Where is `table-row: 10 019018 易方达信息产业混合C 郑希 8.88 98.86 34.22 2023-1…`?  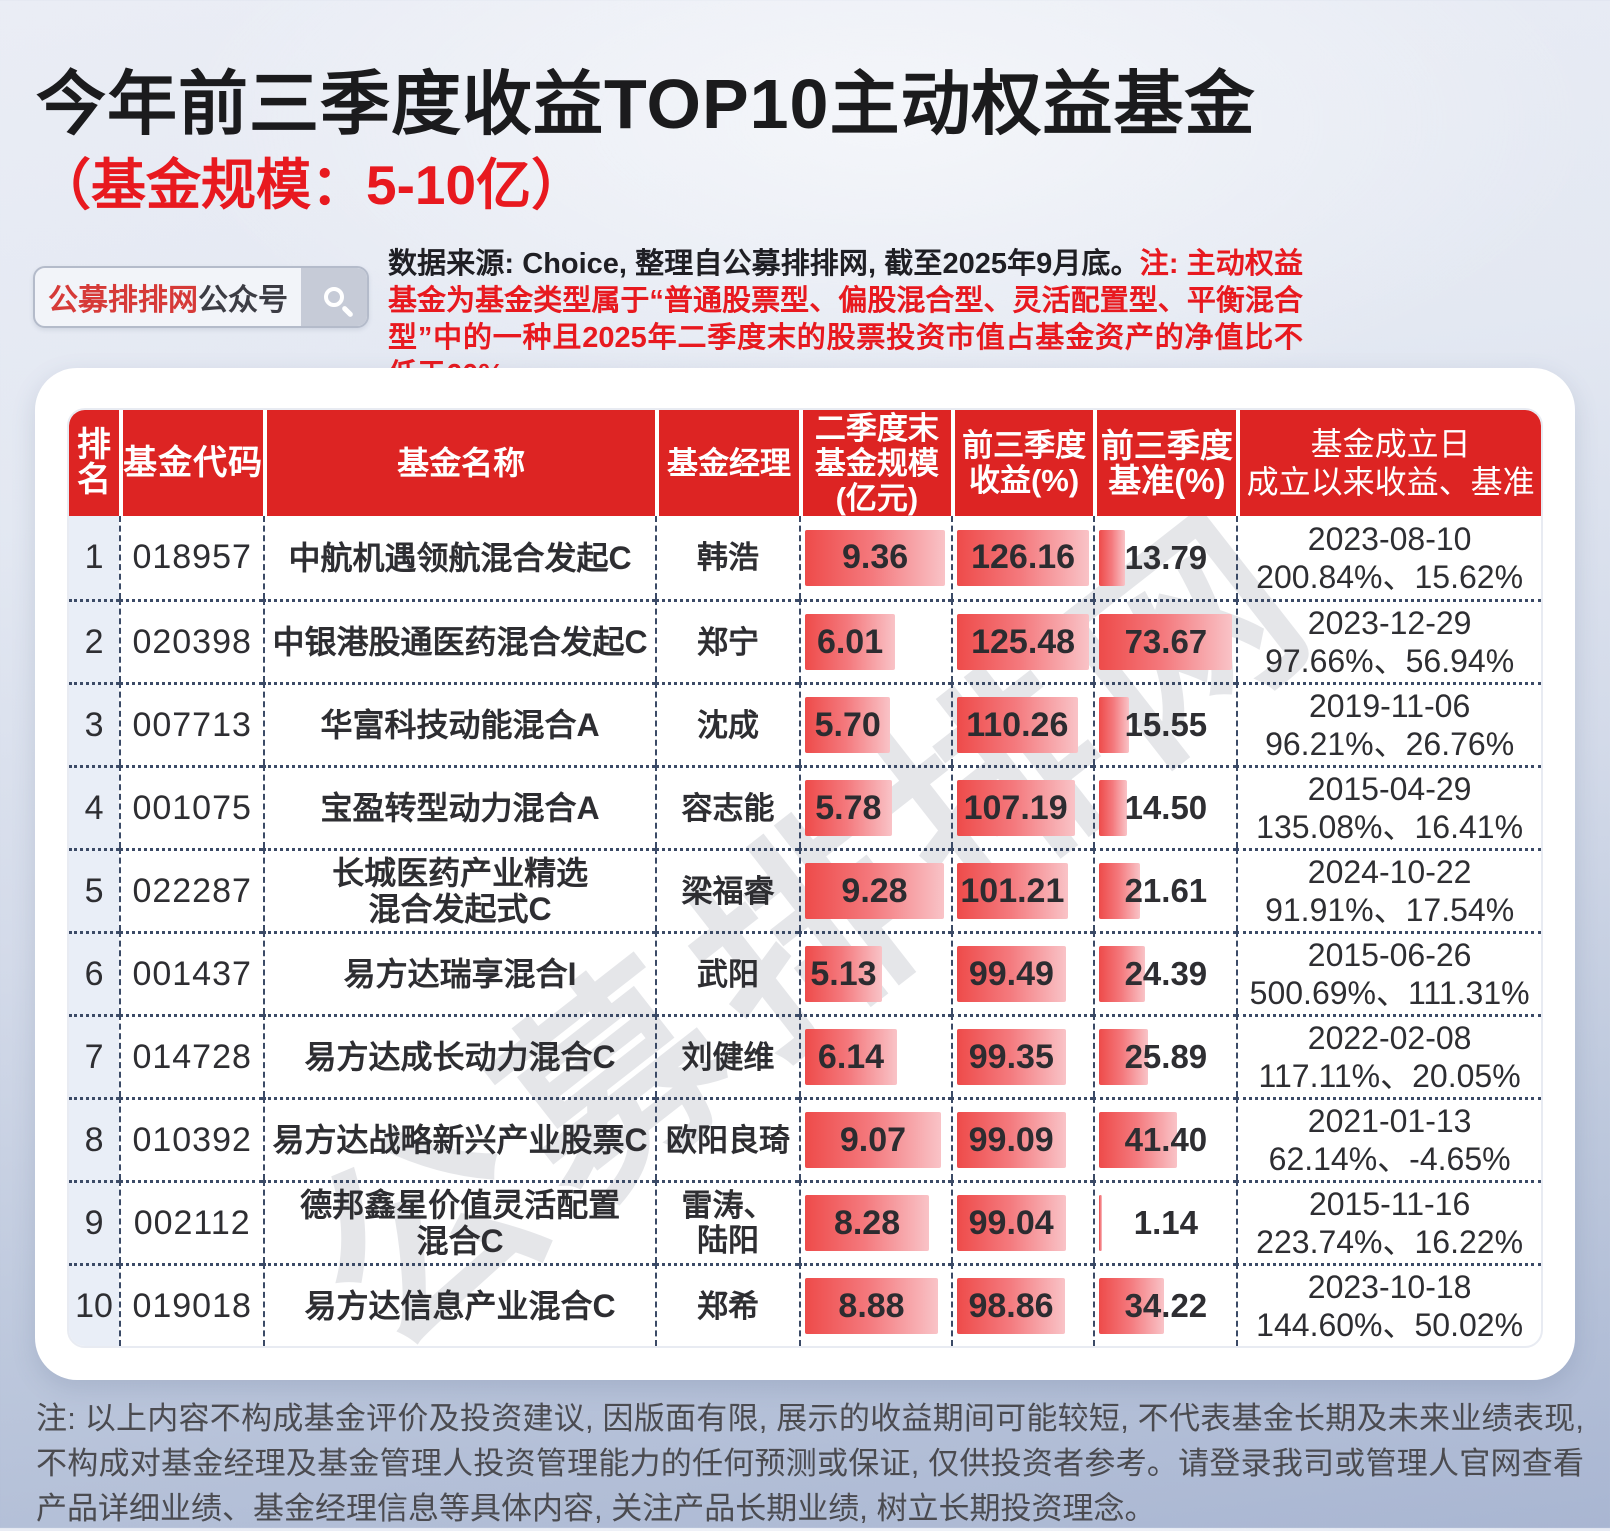
table-row: 10 019018 易方达信息产业混合C 郑希 8.88 98.86 34.22 2023-1… is located at coordinates (805, 1304).